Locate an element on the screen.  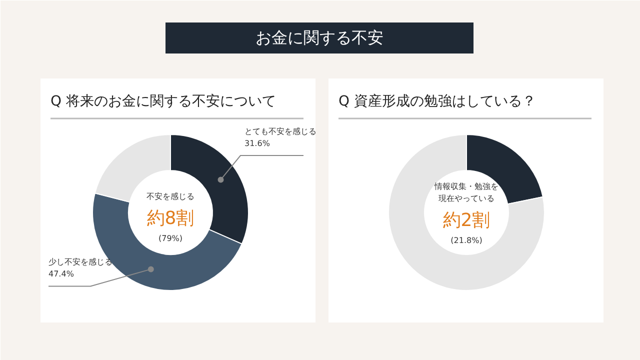
chart-title: Q 資産形成の勉強はしている？ is located at coordinates (437, 102).